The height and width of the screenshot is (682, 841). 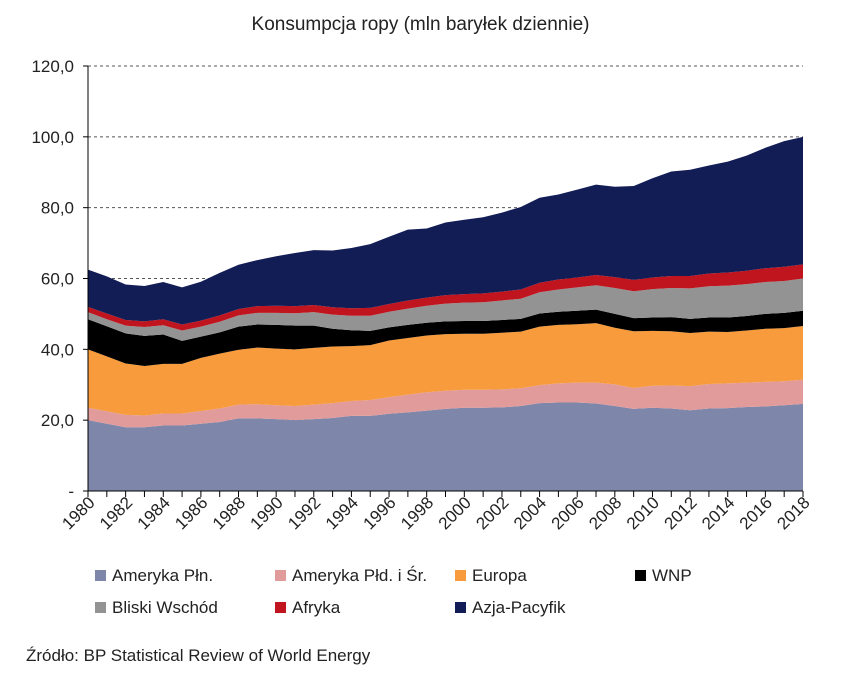 I want to click on y-tick-label: 120,0, so click(x=52, y=66).